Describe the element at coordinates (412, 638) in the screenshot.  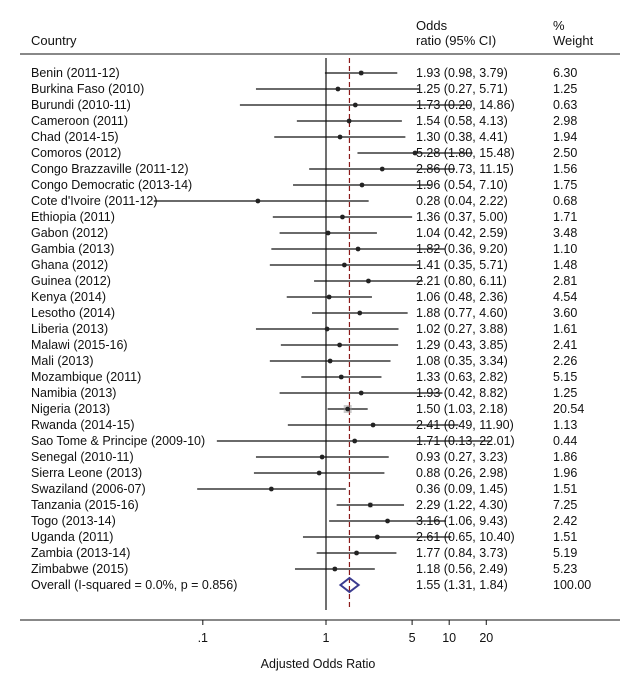
I see `x-tick-label: 5` at that location.